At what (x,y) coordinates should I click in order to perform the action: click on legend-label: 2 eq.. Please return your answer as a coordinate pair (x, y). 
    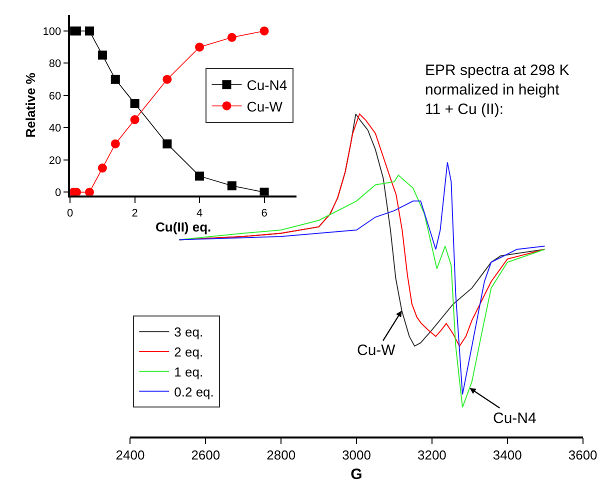
    Looking at the image, I should click on (189, 352).